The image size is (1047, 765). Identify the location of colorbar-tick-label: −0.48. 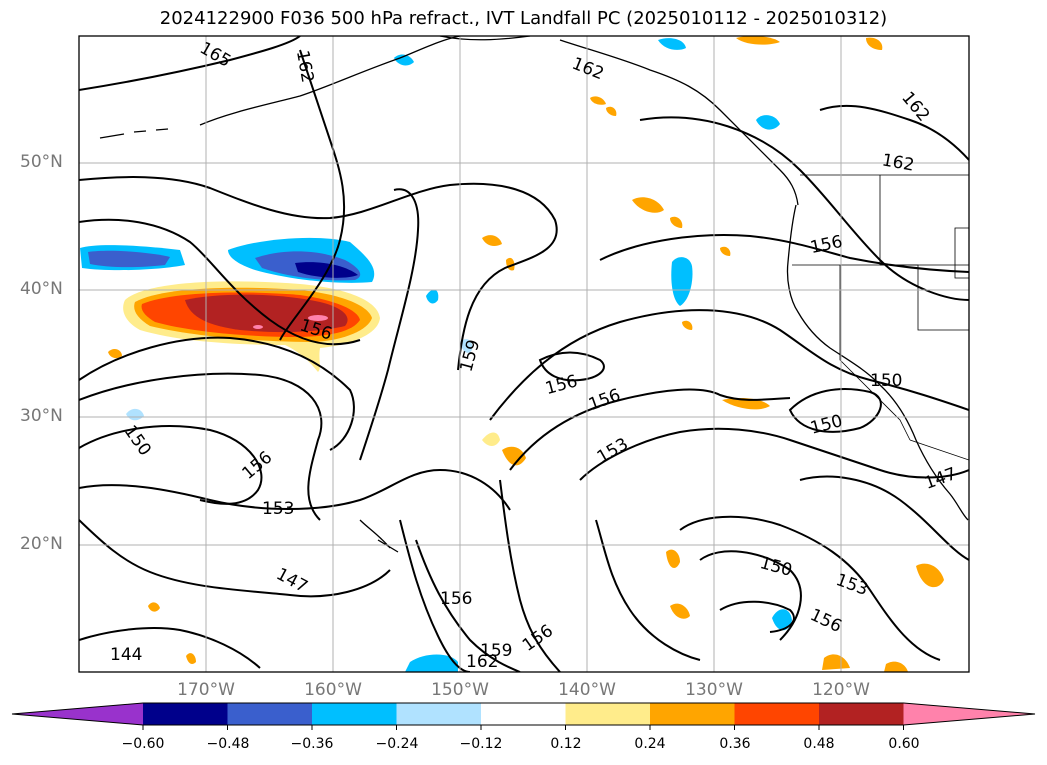
(228, 744).